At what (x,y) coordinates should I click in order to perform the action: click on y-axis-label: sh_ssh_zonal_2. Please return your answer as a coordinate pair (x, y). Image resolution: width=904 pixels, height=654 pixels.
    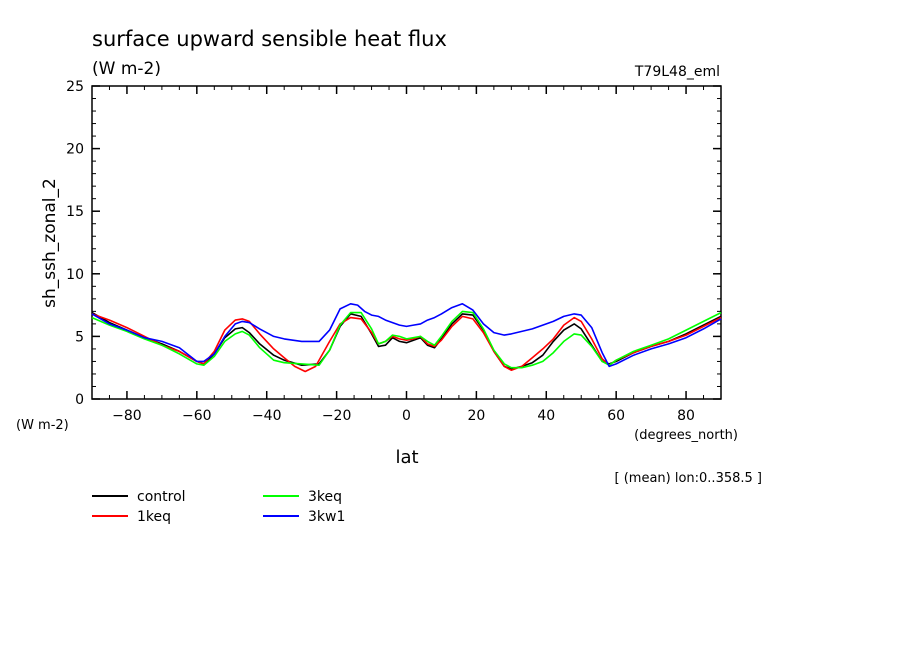
    Looking at the image, I should click on (50, 243).